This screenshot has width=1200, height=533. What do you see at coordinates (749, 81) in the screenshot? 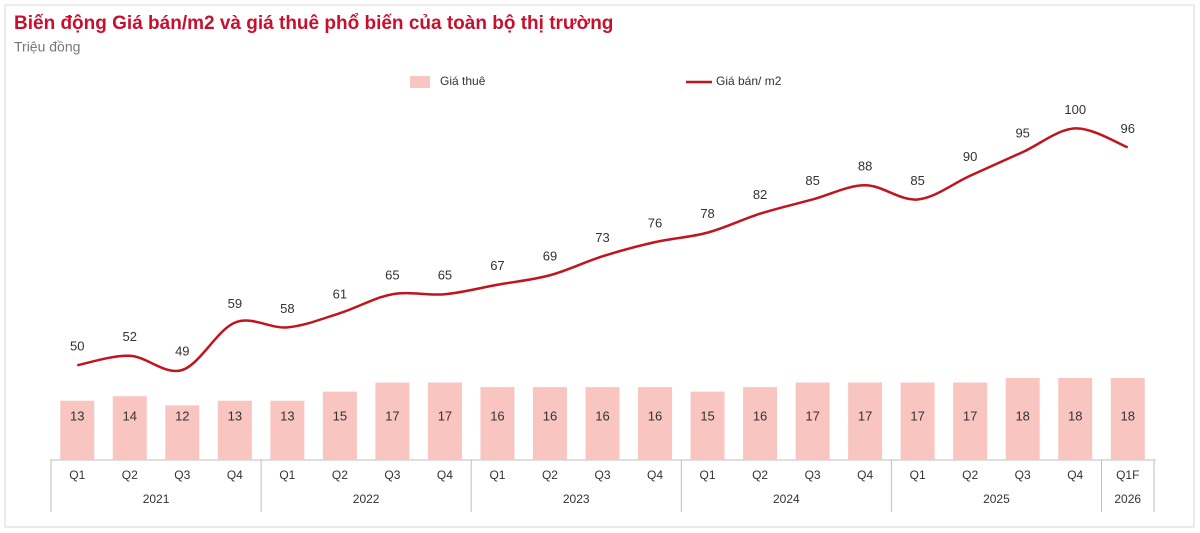
I see `legend-label: Giá bán/ m2` at bounding box center [749, 81].